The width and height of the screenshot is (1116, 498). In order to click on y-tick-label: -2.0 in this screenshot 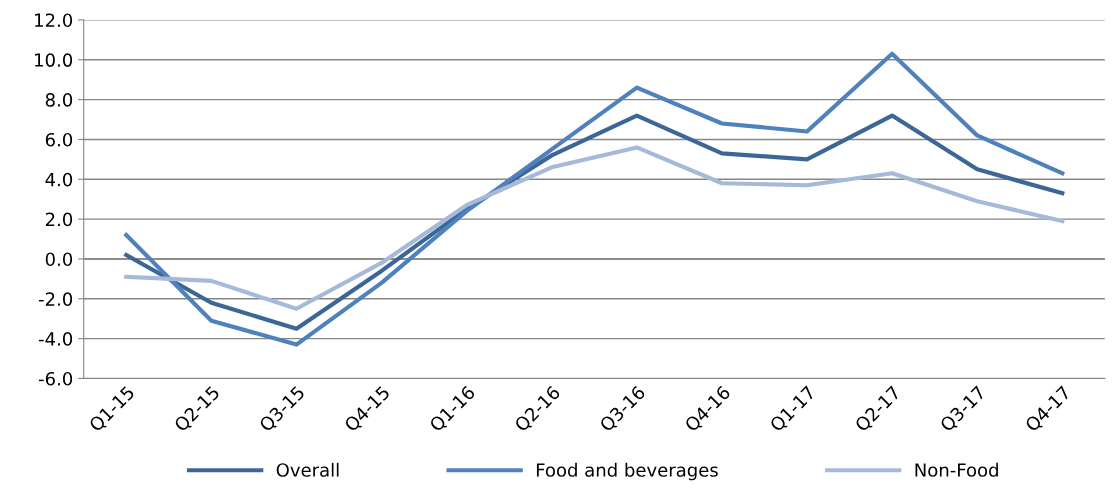, I will do `click(55, 299)`.